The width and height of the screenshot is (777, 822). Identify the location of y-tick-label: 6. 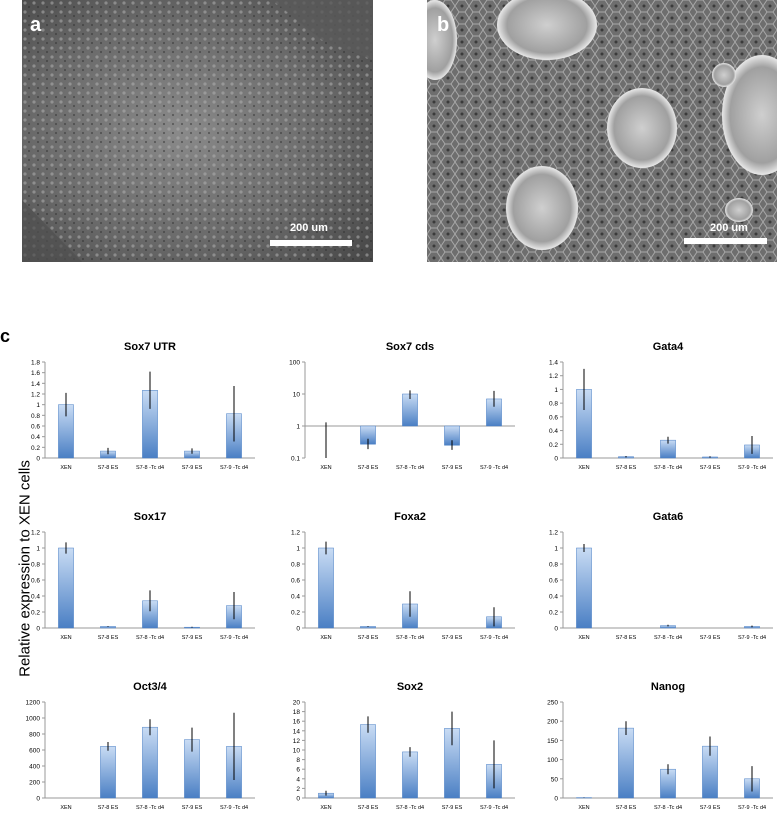
(298, 770).